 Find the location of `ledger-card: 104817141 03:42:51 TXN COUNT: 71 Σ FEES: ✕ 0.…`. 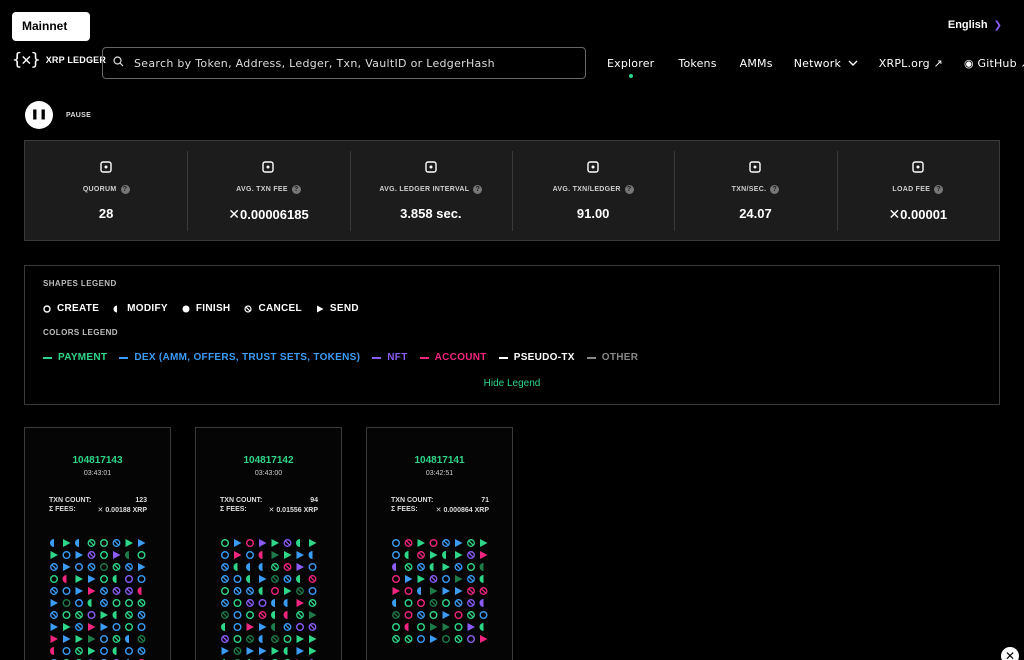

ledger-card: 104817141 03:42:51 TXN COUNT: 71 Σ FEES: ✕ 0.… is located at coordinates (439, 543).